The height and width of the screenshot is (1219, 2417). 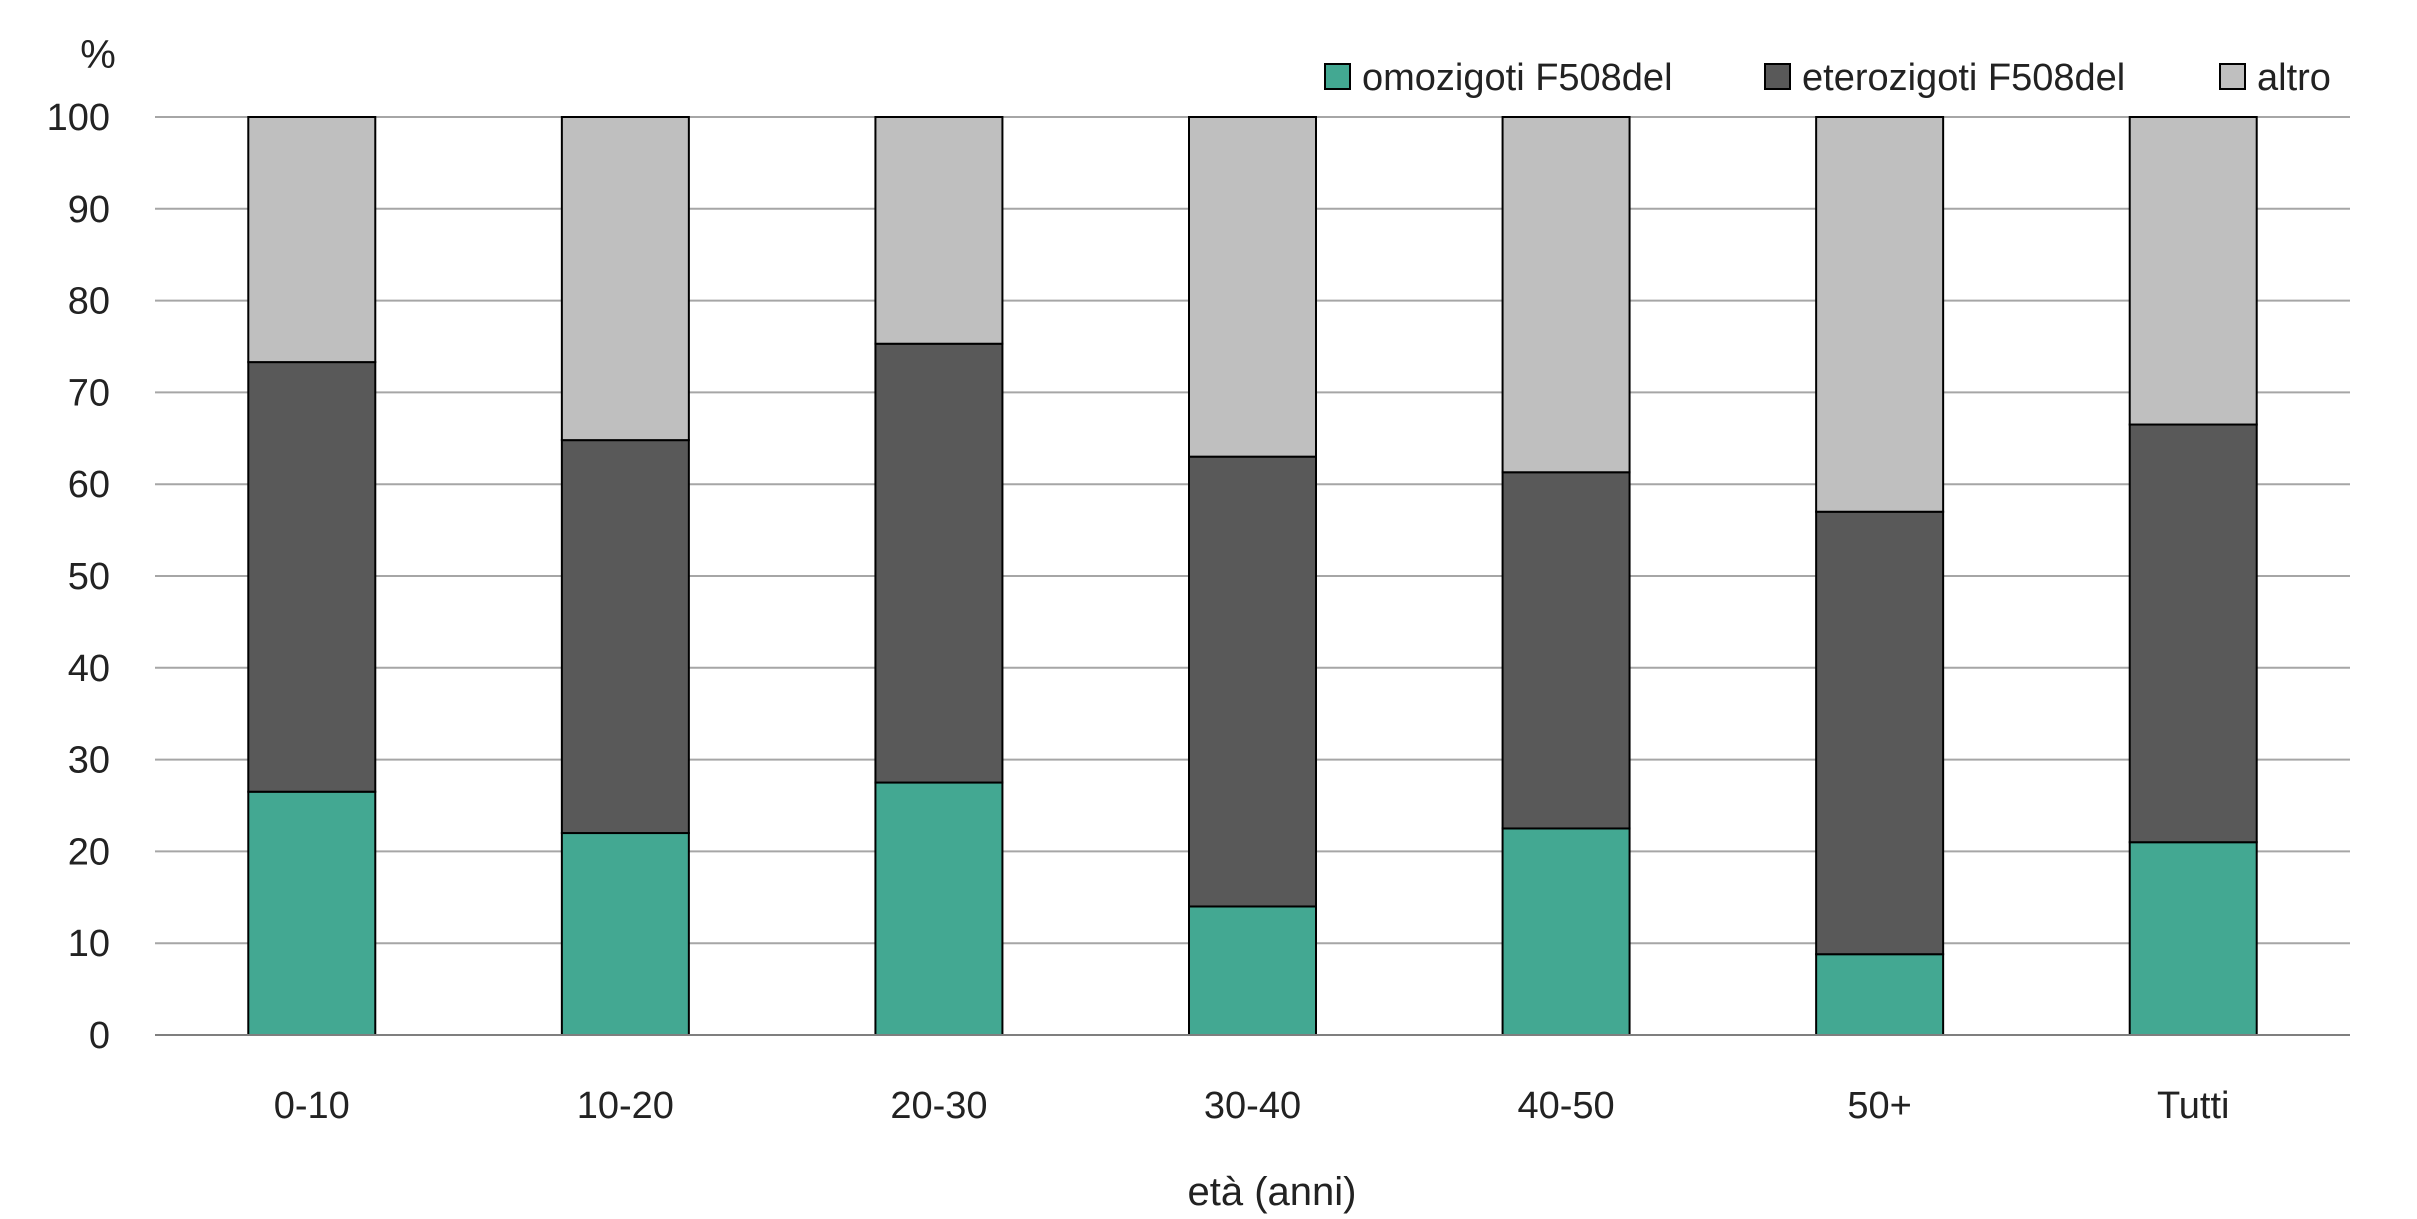 I want to click on x-tick-label: 50+, so click(x=1879, y=1106).